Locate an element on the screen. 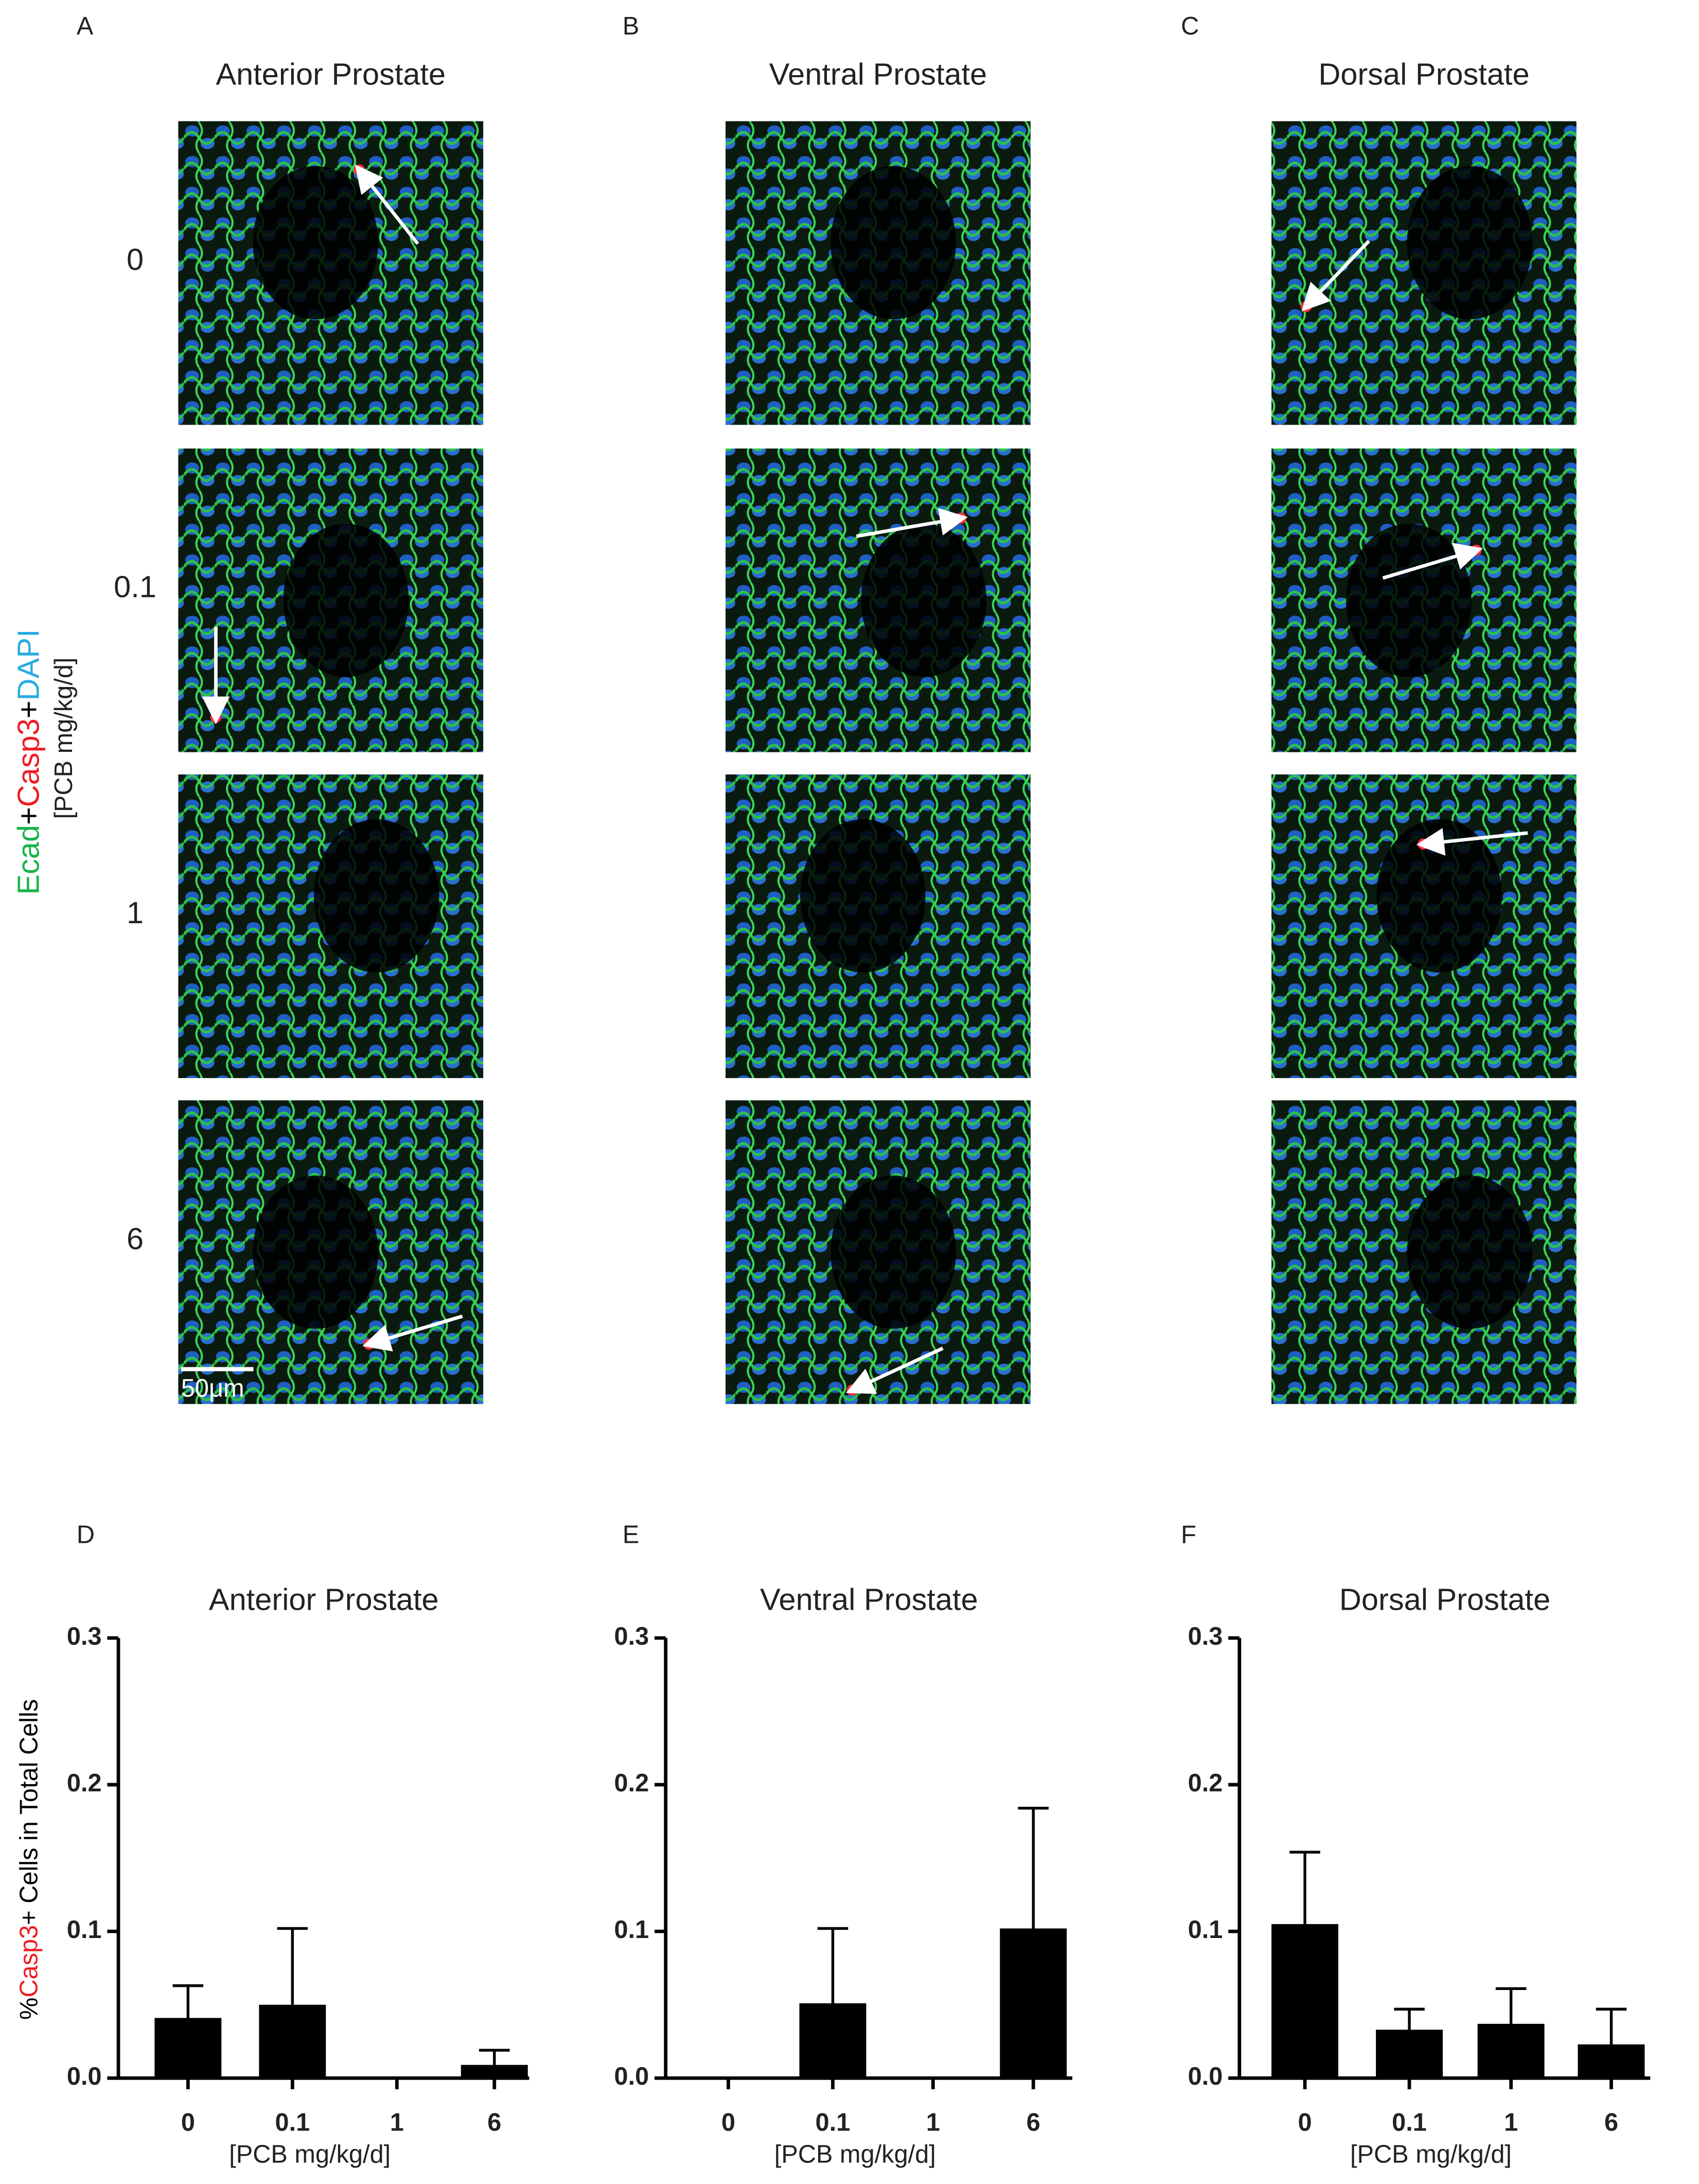 Image resolution: width=1699 pixels, height=2184 pixels. dose-label: 0 is located at coordinates (135, 259).